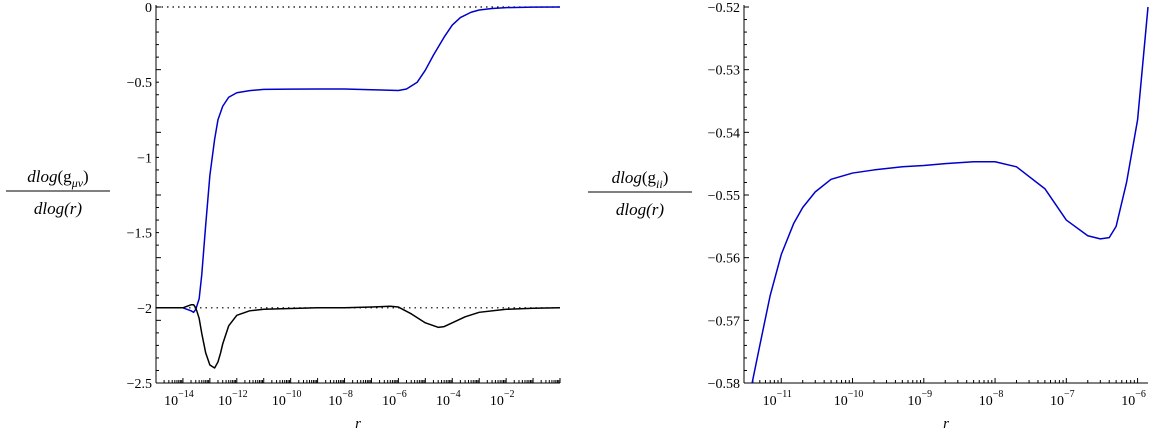 This screenshot has width=1159, height=433. Describe the element at coordinates (509, 394) in the screenshot. I see `x-tick-exponent: −2` at that location.